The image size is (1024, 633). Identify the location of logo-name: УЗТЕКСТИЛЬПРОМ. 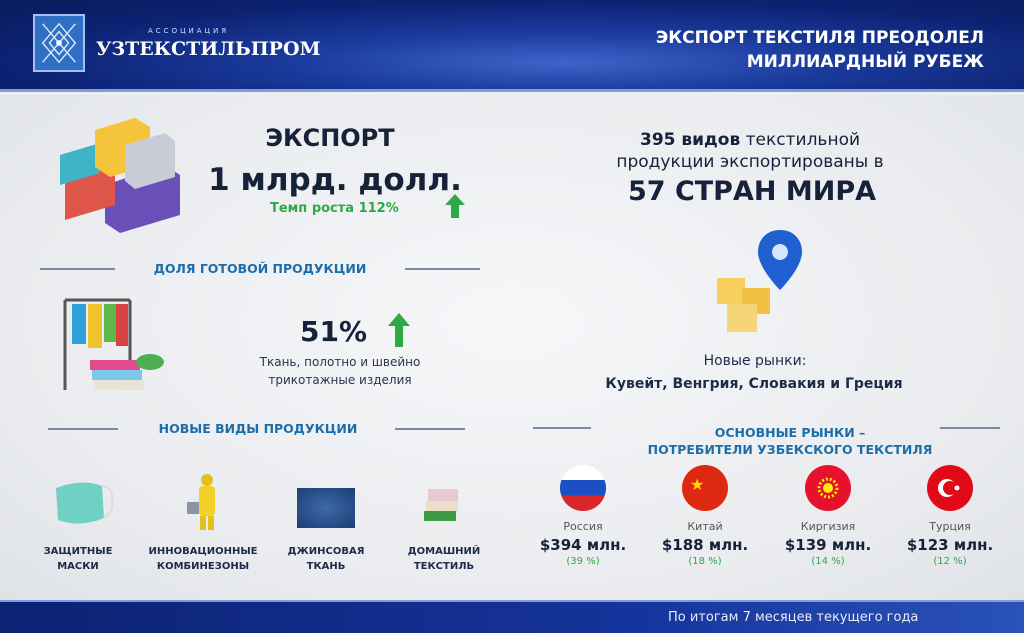
(208, 49).